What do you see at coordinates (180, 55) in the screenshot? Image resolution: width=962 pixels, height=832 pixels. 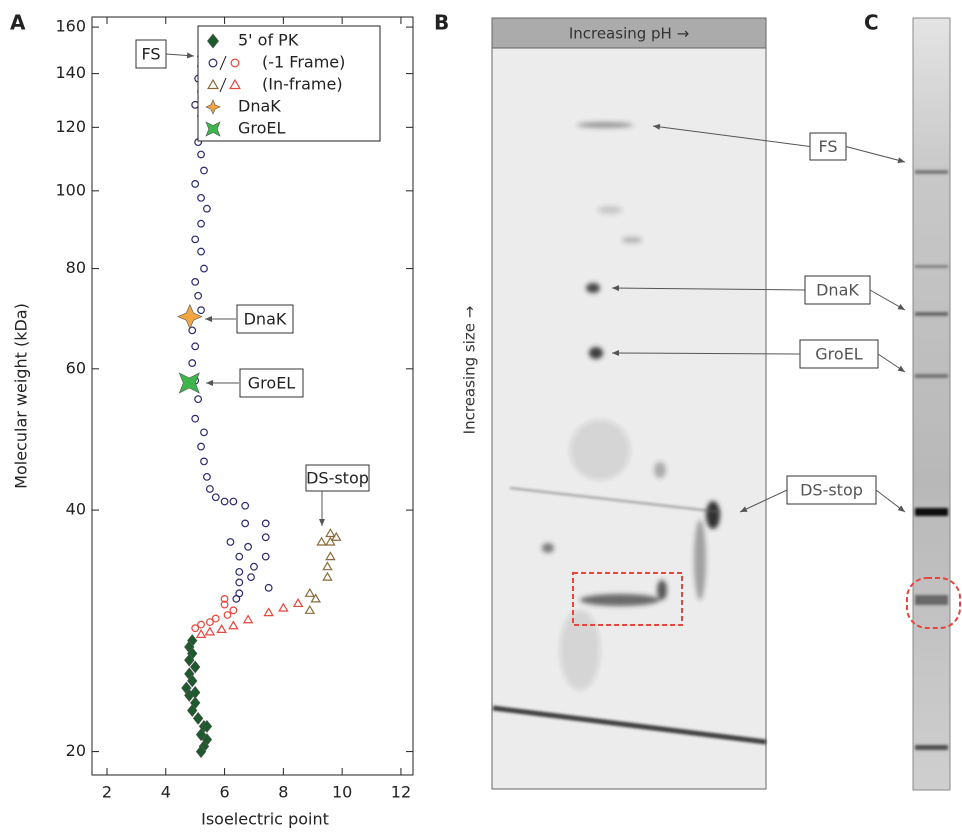 I see `annotation-arrow` at bounding box center [180, 55].